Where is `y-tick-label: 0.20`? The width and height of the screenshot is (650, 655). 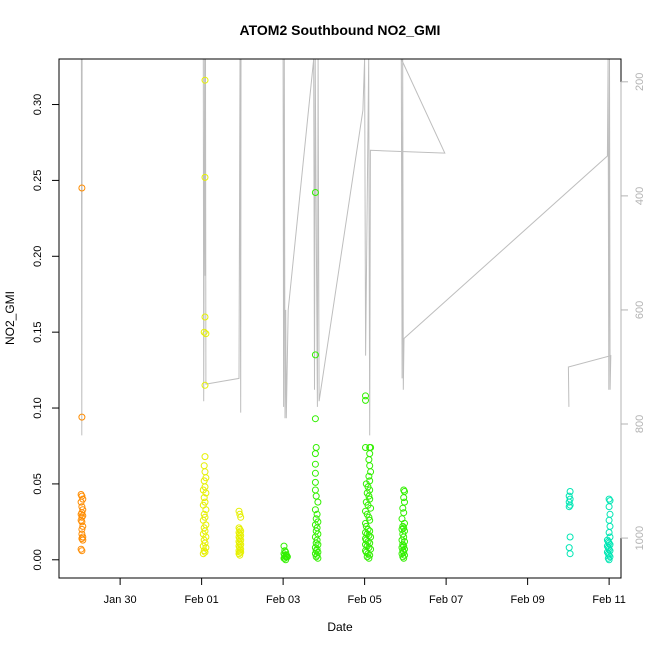 y-tick-label: 0.20 is located at coordinates (38, 256).